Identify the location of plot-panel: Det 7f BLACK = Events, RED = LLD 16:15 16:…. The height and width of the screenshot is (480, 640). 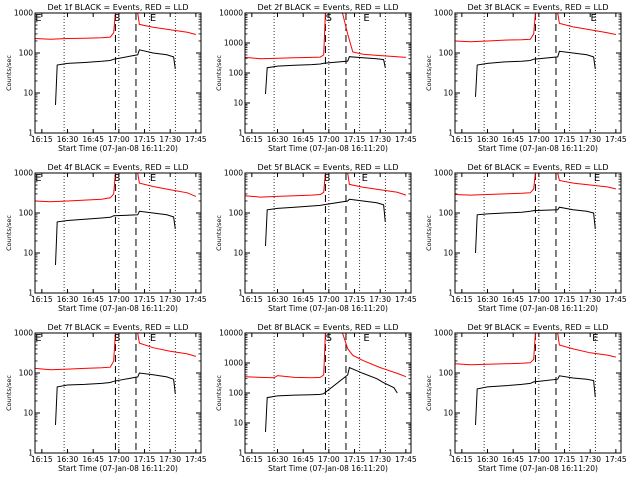
(106, 398).